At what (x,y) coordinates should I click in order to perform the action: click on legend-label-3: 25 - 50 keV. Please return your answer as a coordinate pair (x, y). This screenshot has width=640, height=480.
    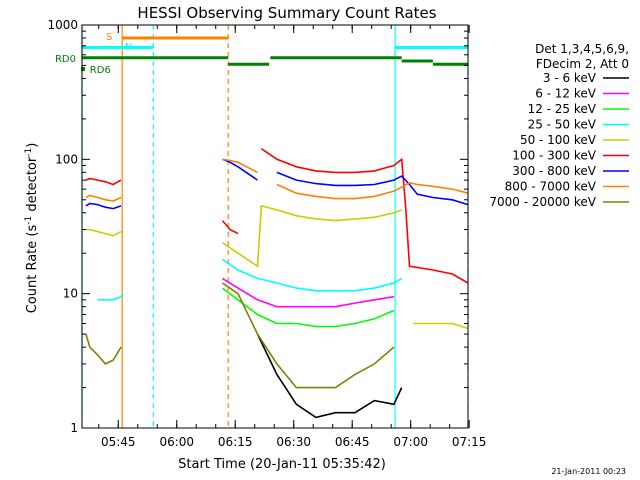
    Looking at the image, I should click on (562, 125).